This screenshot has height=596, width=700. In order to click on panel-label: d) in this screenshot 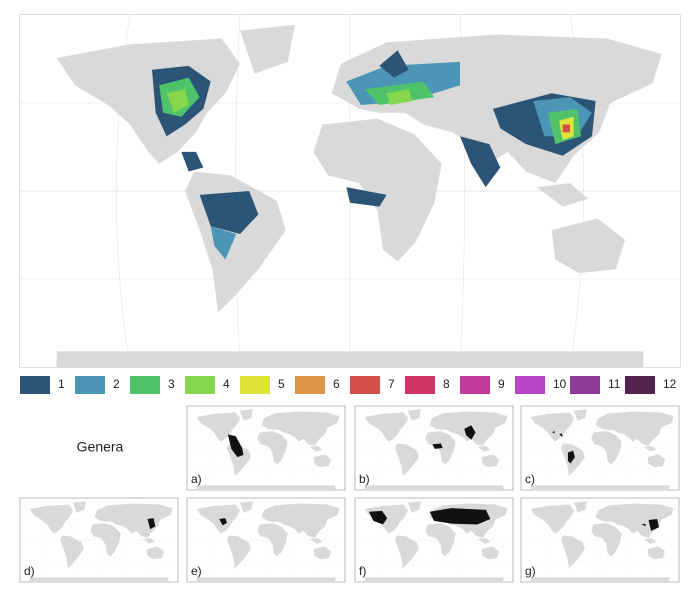, I will do `click(29, 571)`.